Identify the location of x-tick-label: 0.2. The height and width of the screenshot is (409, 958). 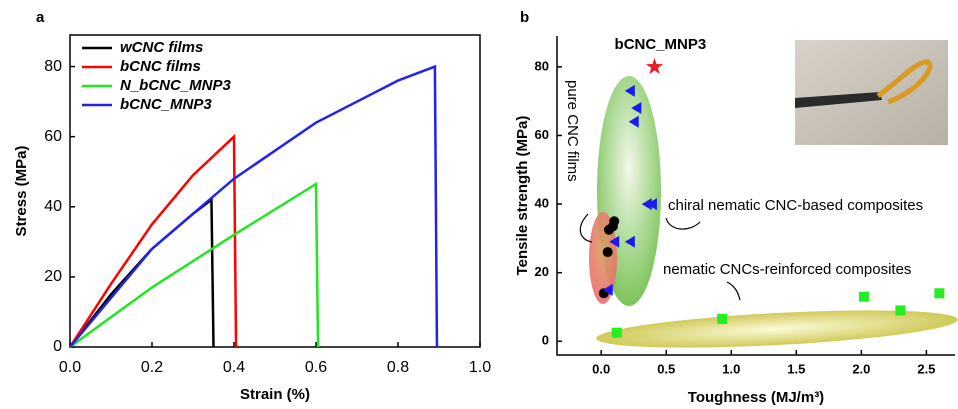
(152, 367).